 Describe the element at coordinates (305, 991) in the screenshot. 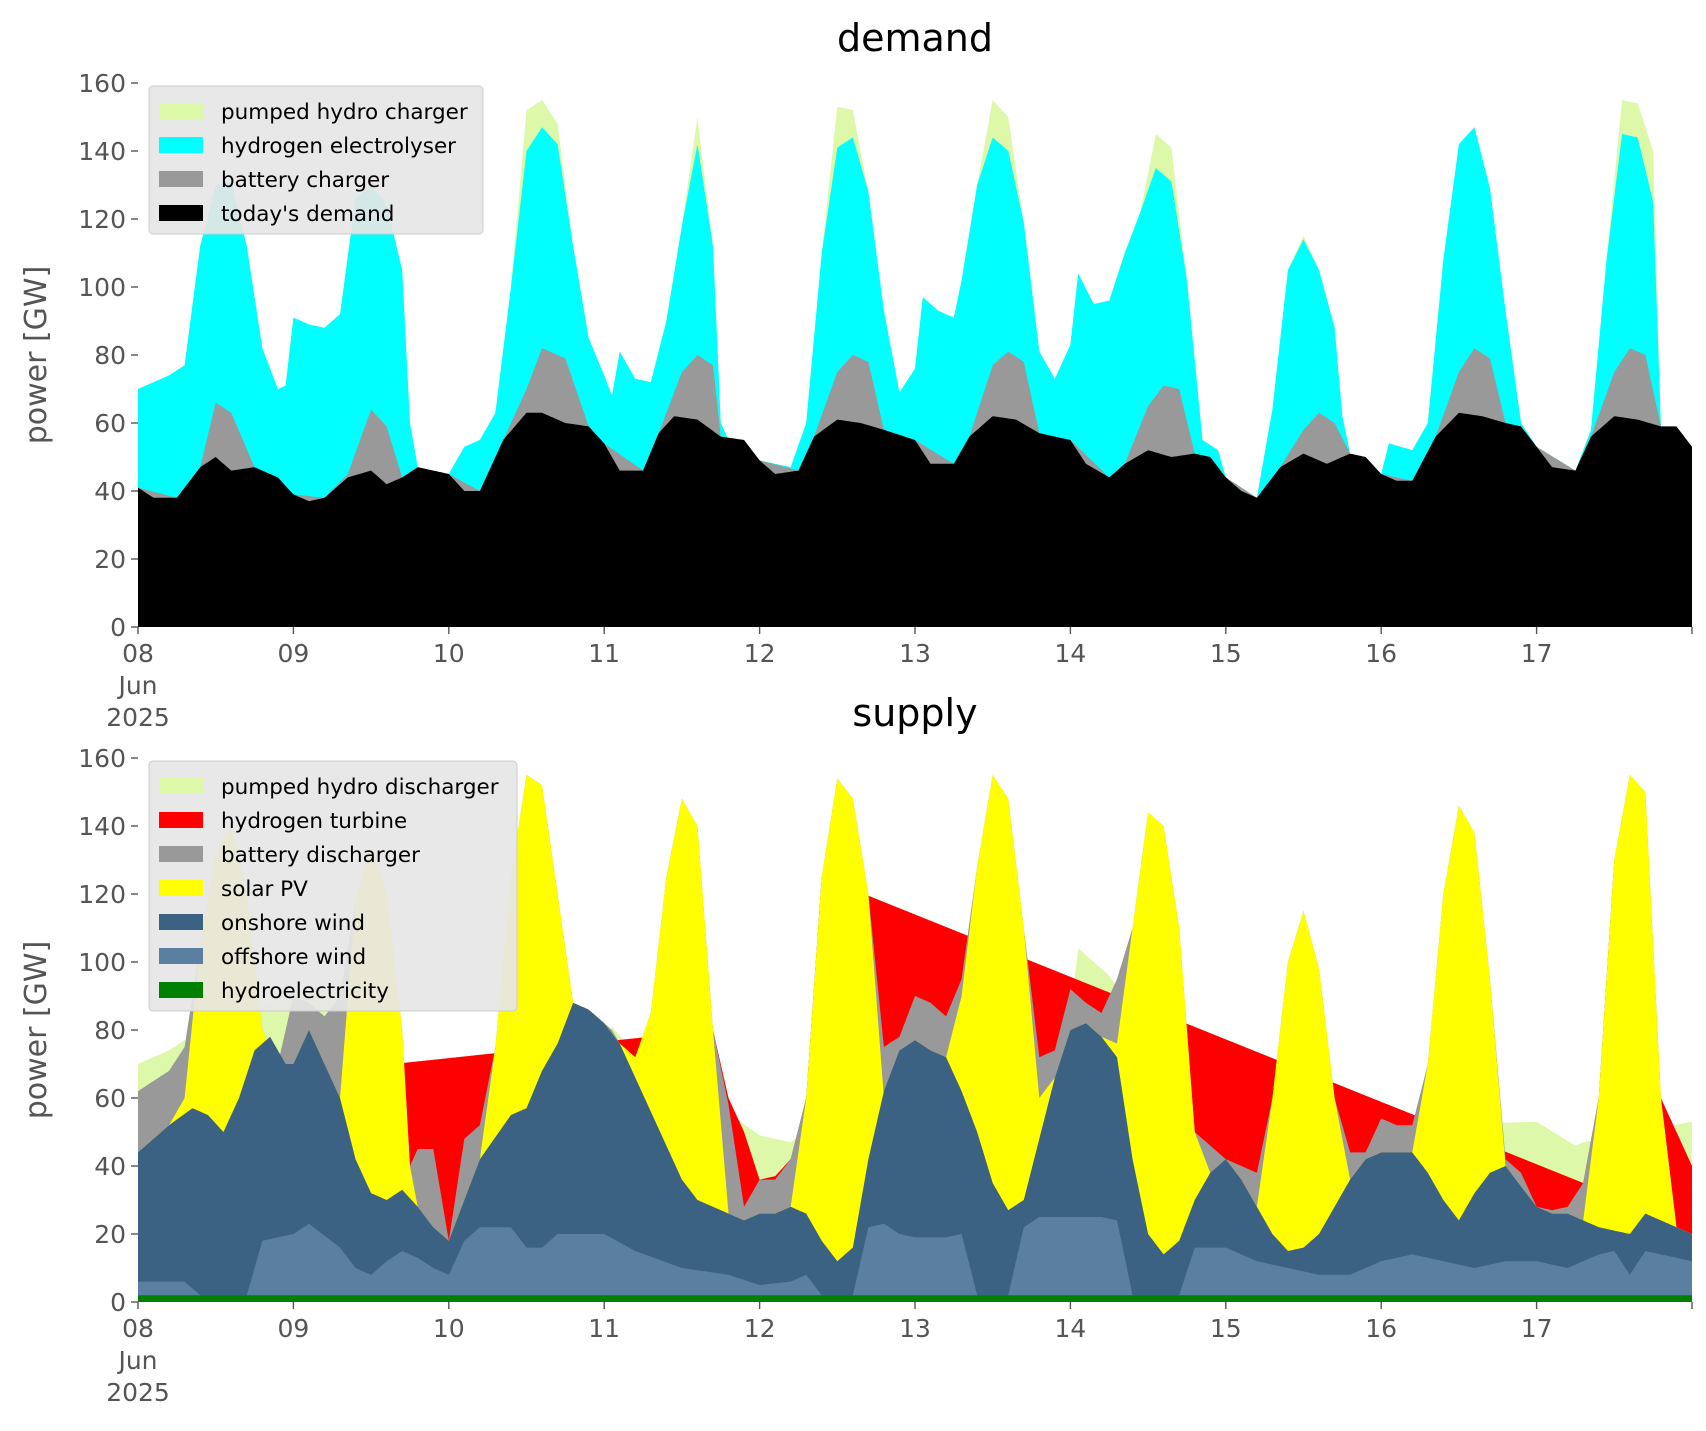

I see `legend-label-hydroelectricity: hydroelectricity` at that location.